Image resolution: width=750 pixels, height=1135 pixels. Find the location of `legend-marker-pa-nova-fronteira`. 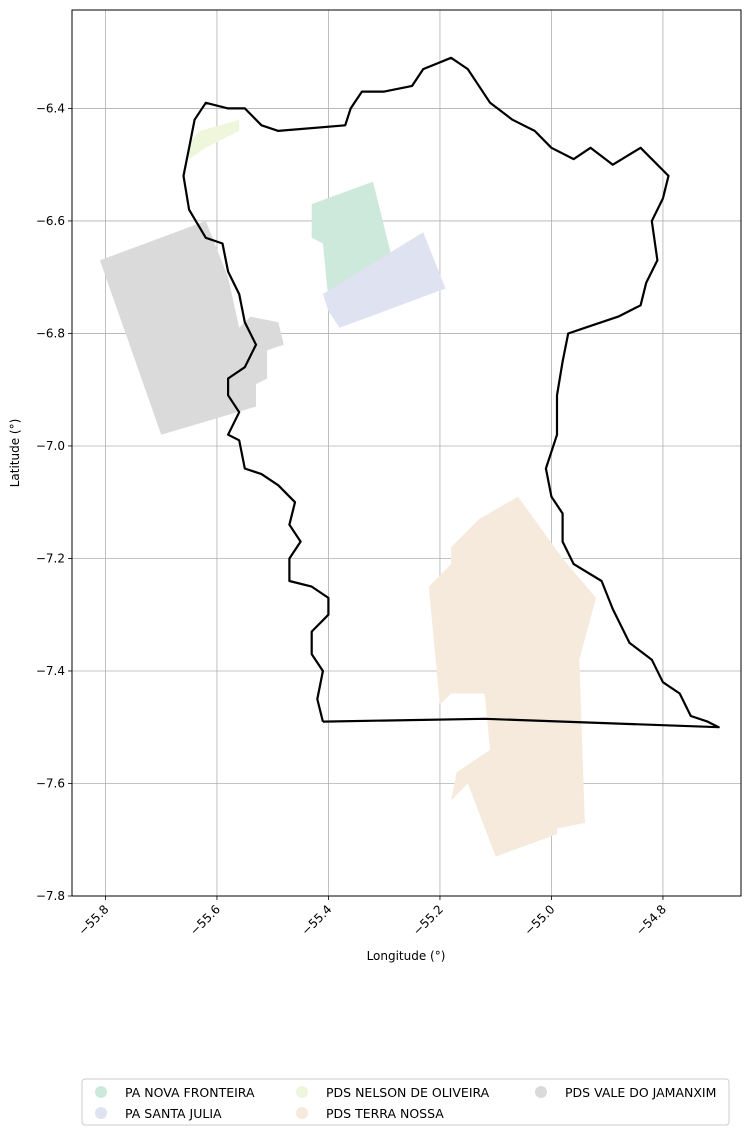

legend-marker-pa-nova-fronteira is located at coordinates (101, 1092).